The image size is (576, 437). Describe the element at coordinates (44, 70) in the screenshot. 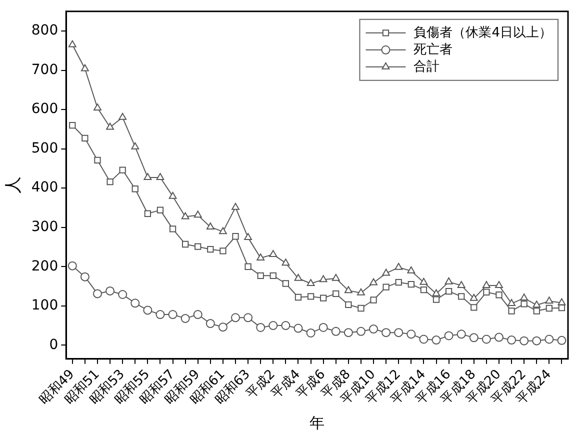

I see `y-tick-label: 700` at that location.